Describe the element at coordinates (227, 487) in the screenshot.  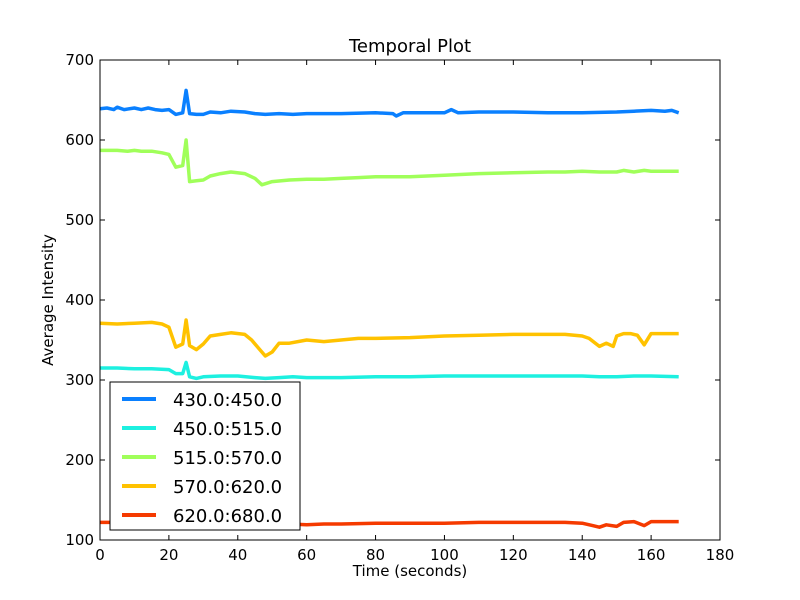
I see `legend-label: 570.0:620.0` at that location.